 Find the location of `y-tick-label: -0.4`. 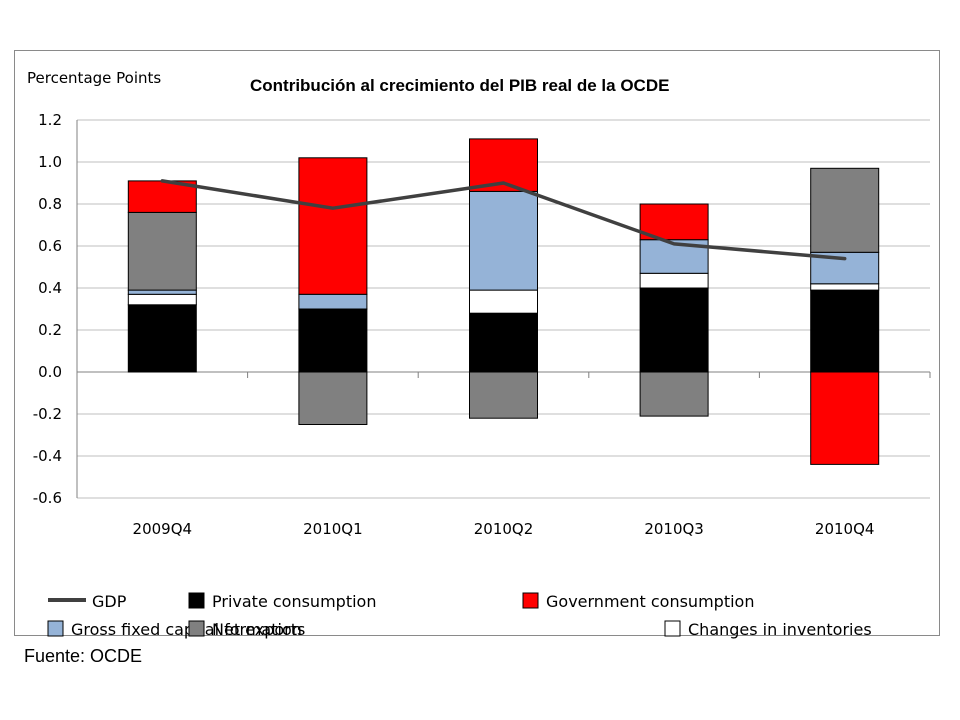

y-tick-label: -0.4 is located at coordinates (47, 456).